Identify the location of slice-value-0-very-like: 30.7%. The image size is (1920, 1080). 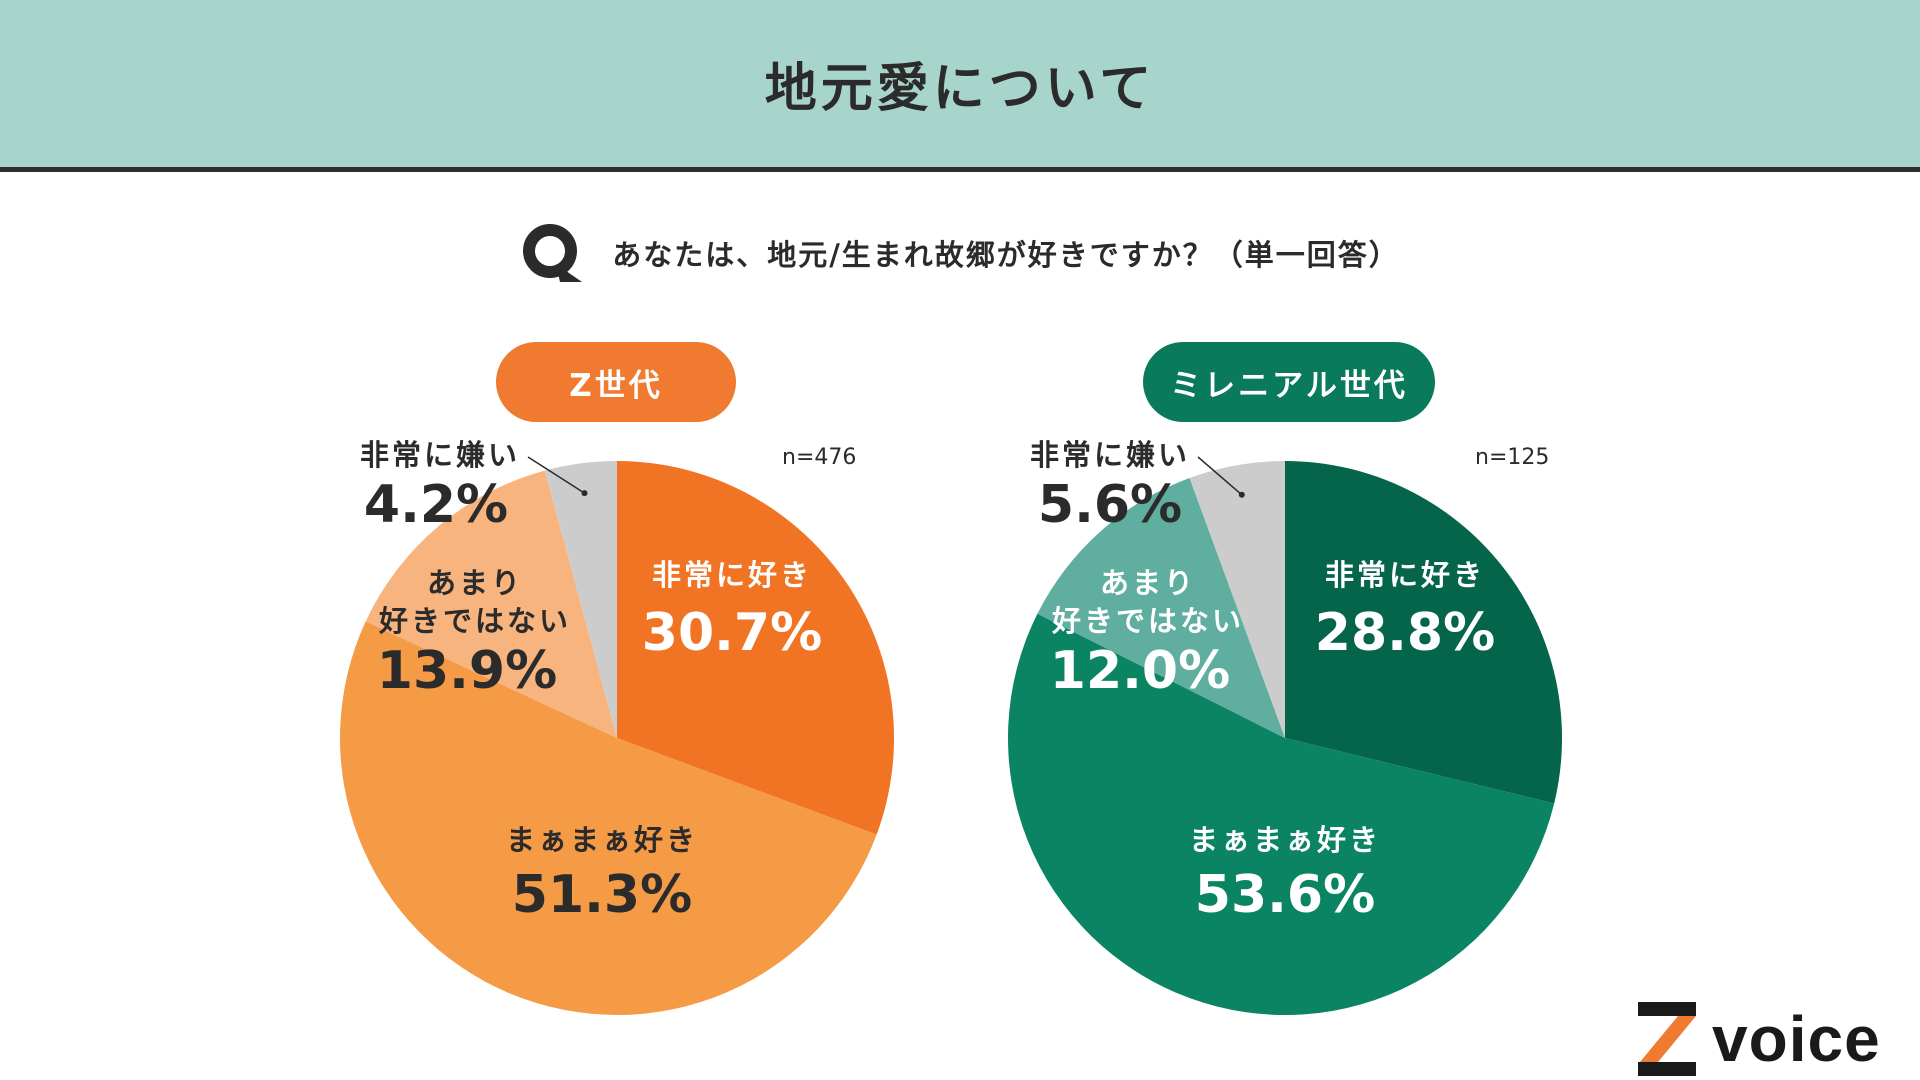
(732, 633).